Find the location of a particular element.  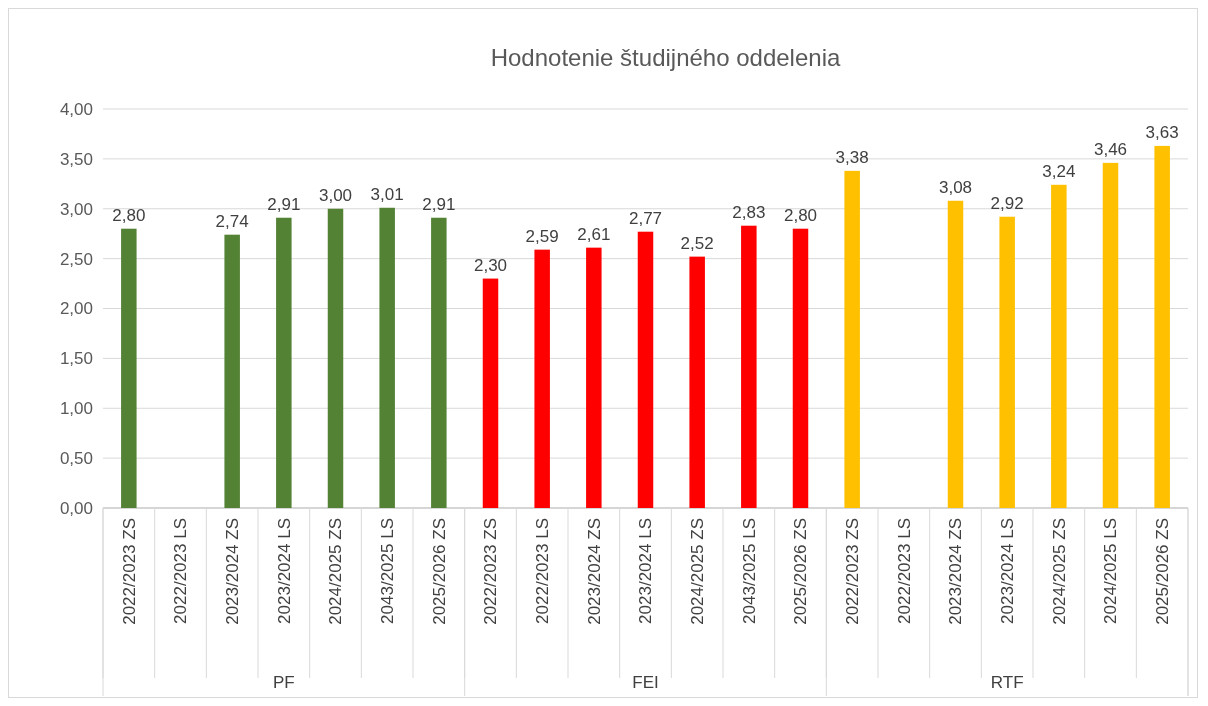

y-tick-label: 0,00 is located at coordinates (76, 508).